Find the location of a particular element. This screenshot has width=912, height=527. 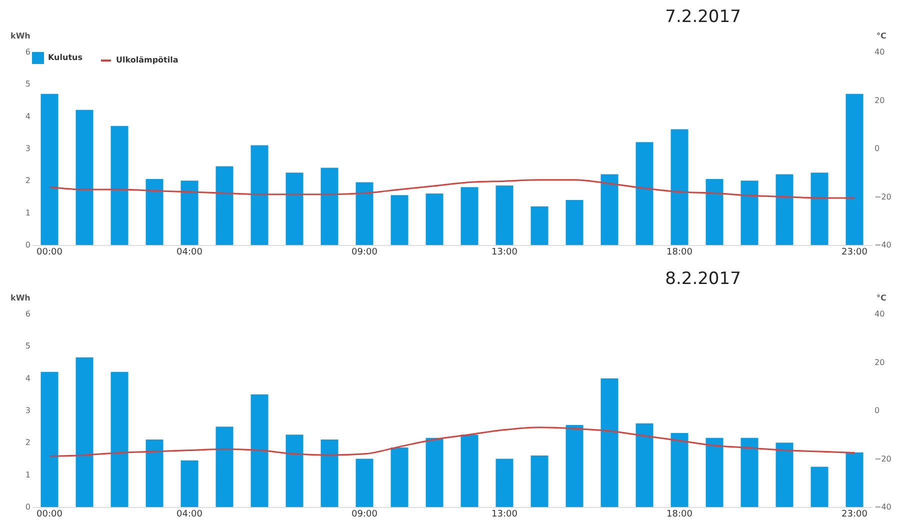

legend-label: Ulkolämpötila is located at coordinates (147, 60).